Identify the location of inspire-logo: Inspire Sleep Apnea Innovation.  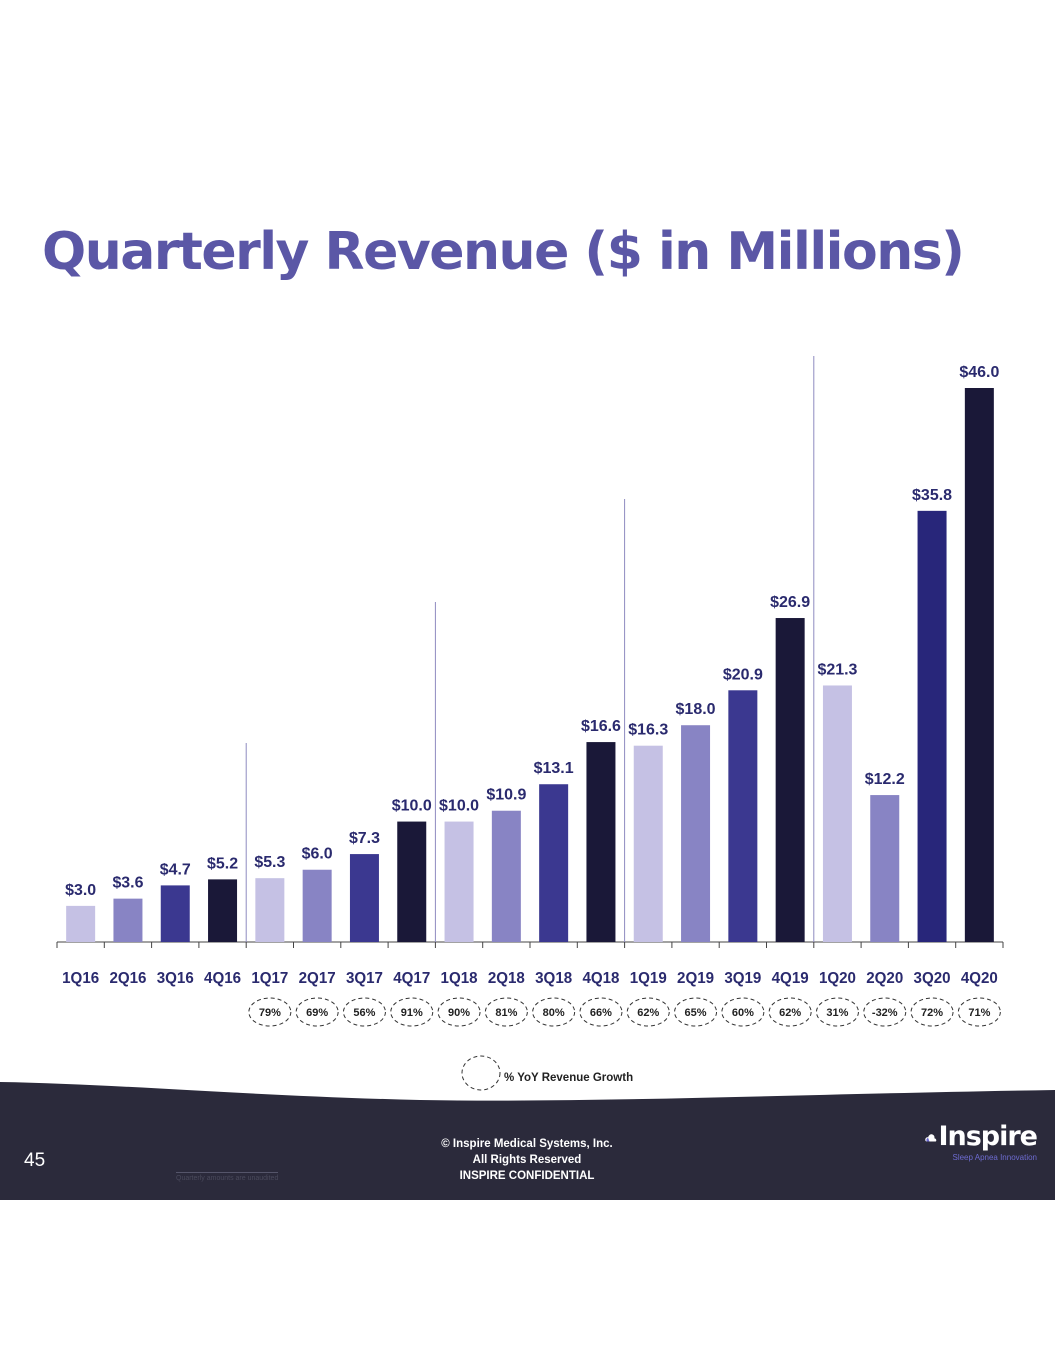
(981, 1141).